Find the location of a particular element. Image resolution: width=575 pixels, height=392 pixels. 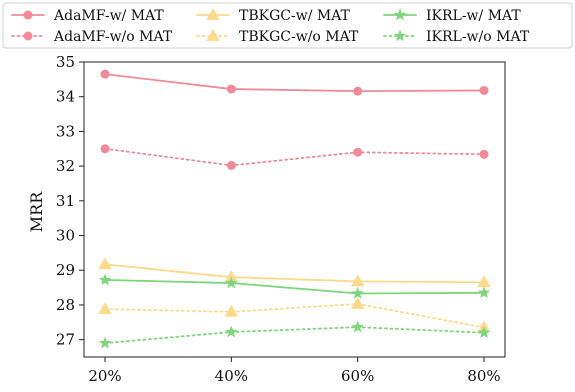

series-line-tbkgc-w-o-mat is located at coordinates (294, 315).